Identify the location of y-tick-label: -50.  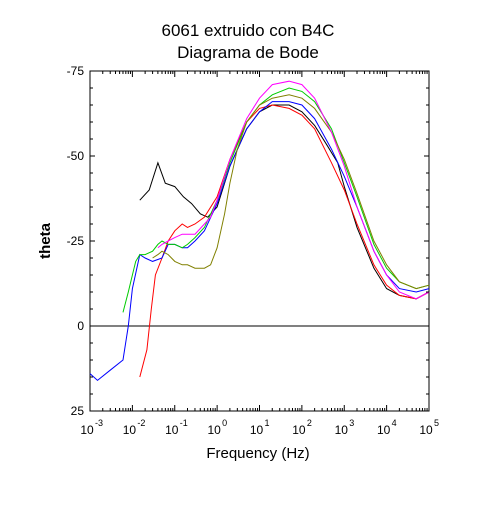
(76, 156).